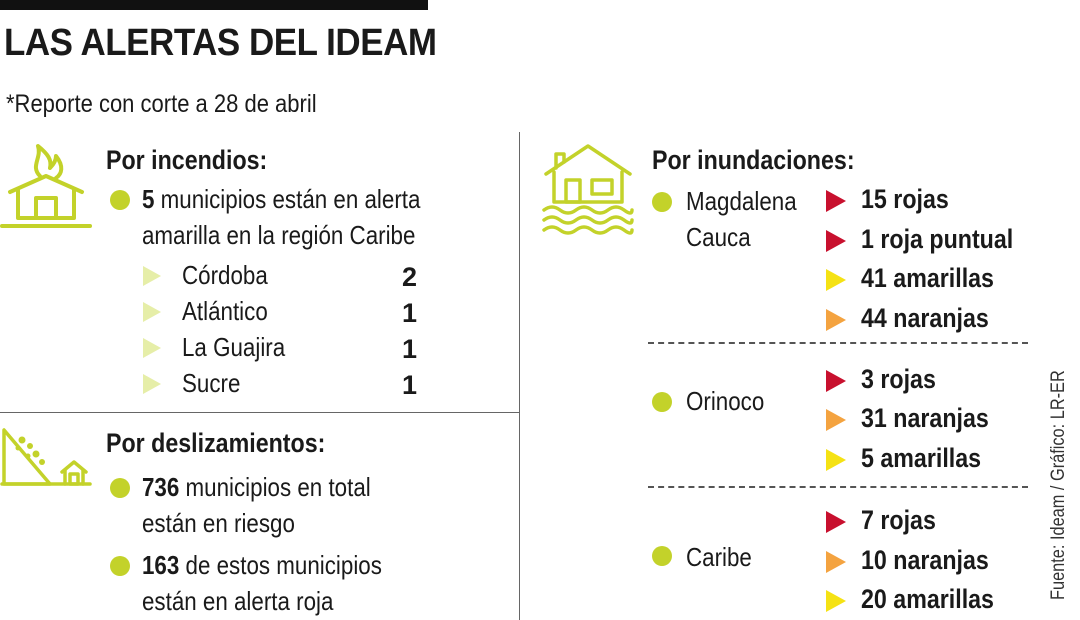 The image size is (1080, 620). Describe the element at coordinates (220, 43) in the screenshot. I see `page-title: LAS ALERTAS DEL IDEAM` at that location.